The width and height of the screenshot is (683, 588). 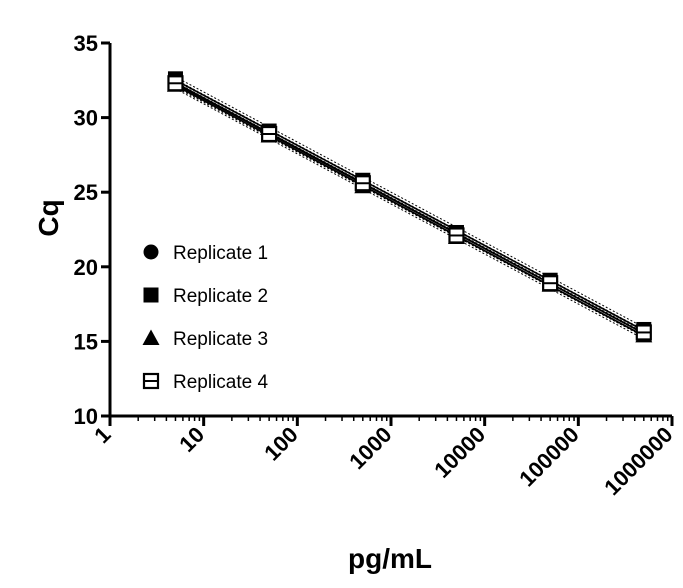 What do you see at coordinates (102, 435) in the screenshot?
I see `x-tick-label-0: 1` at bounding box center [102, 435].